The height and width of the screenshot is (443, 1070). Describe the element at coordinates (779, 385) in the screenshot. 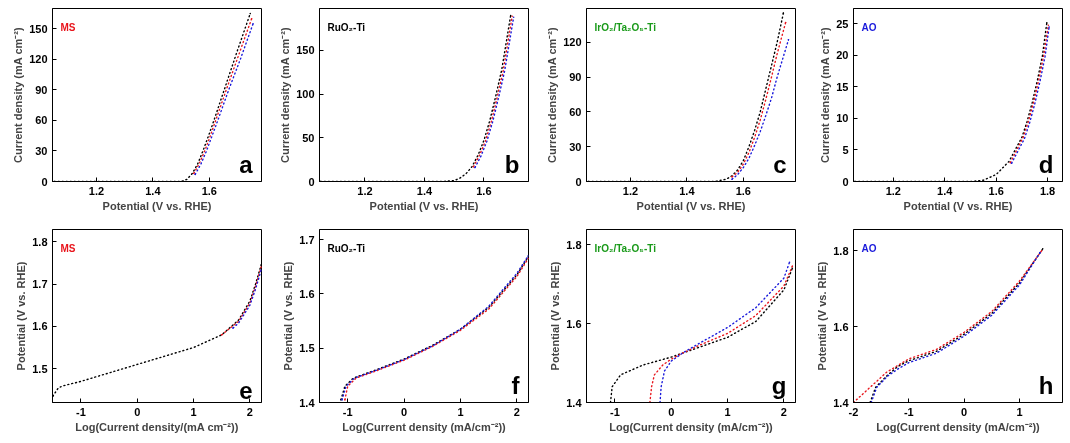

I see `annotation: g` at that location.